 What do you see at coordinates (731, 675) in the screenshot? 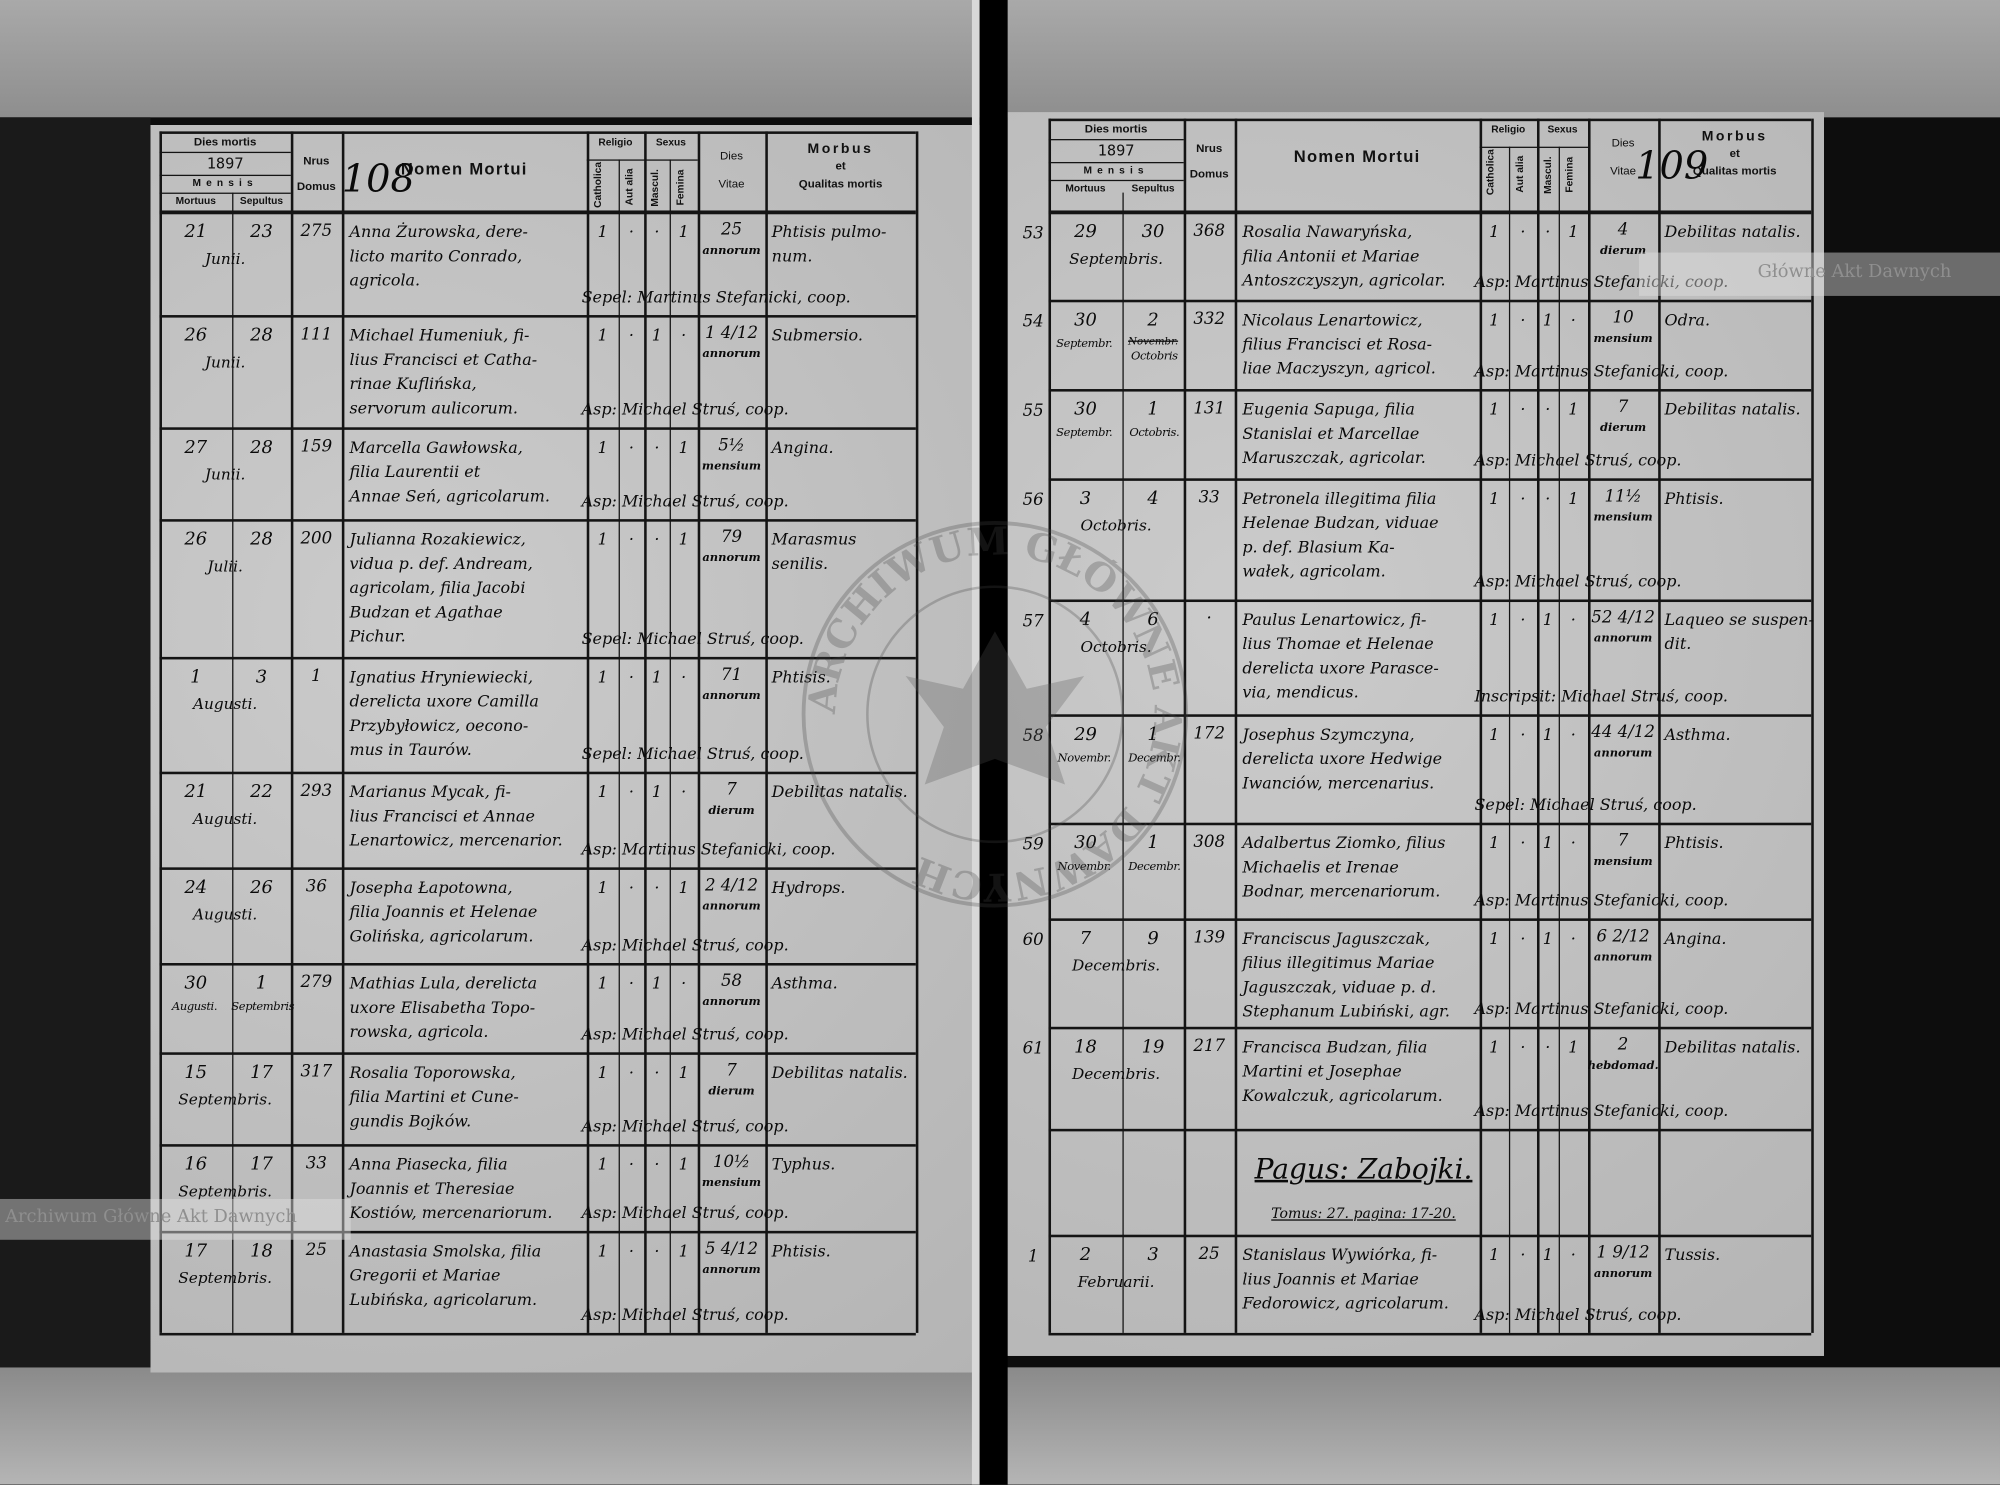
I see `age-value: 71` at bounding box center [731, 675].